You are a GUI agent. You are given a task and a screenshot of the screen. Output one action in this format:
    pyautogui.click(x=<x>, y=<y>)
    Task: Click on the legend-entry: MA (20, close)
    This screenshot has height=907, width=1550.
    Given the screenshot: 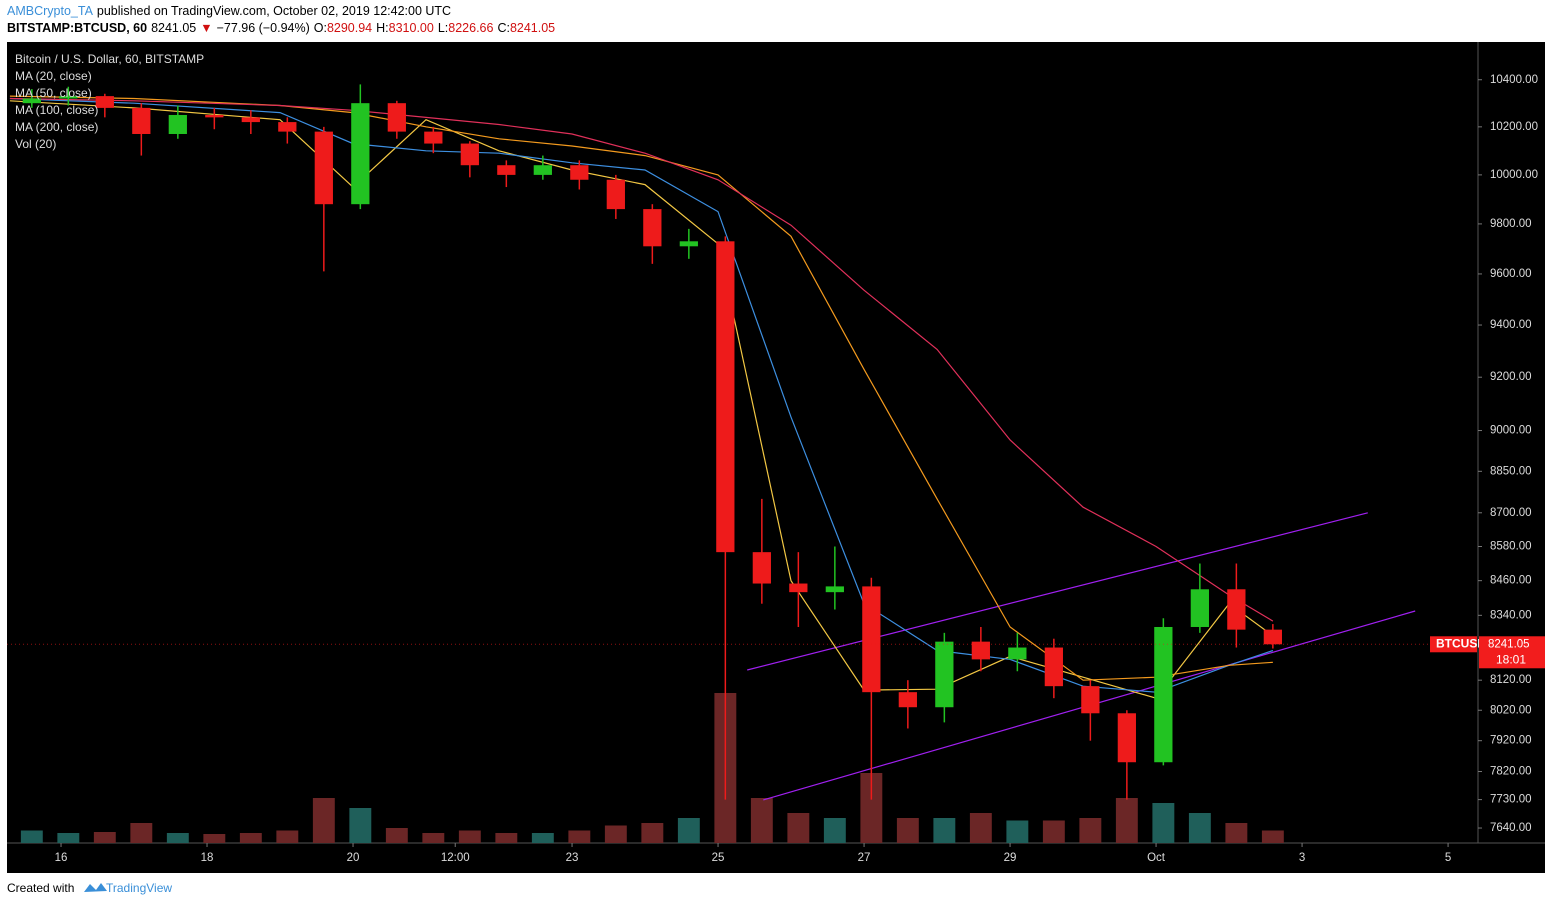 What is the action you would take?
    pyautogui.click(x=53, y=76)
    